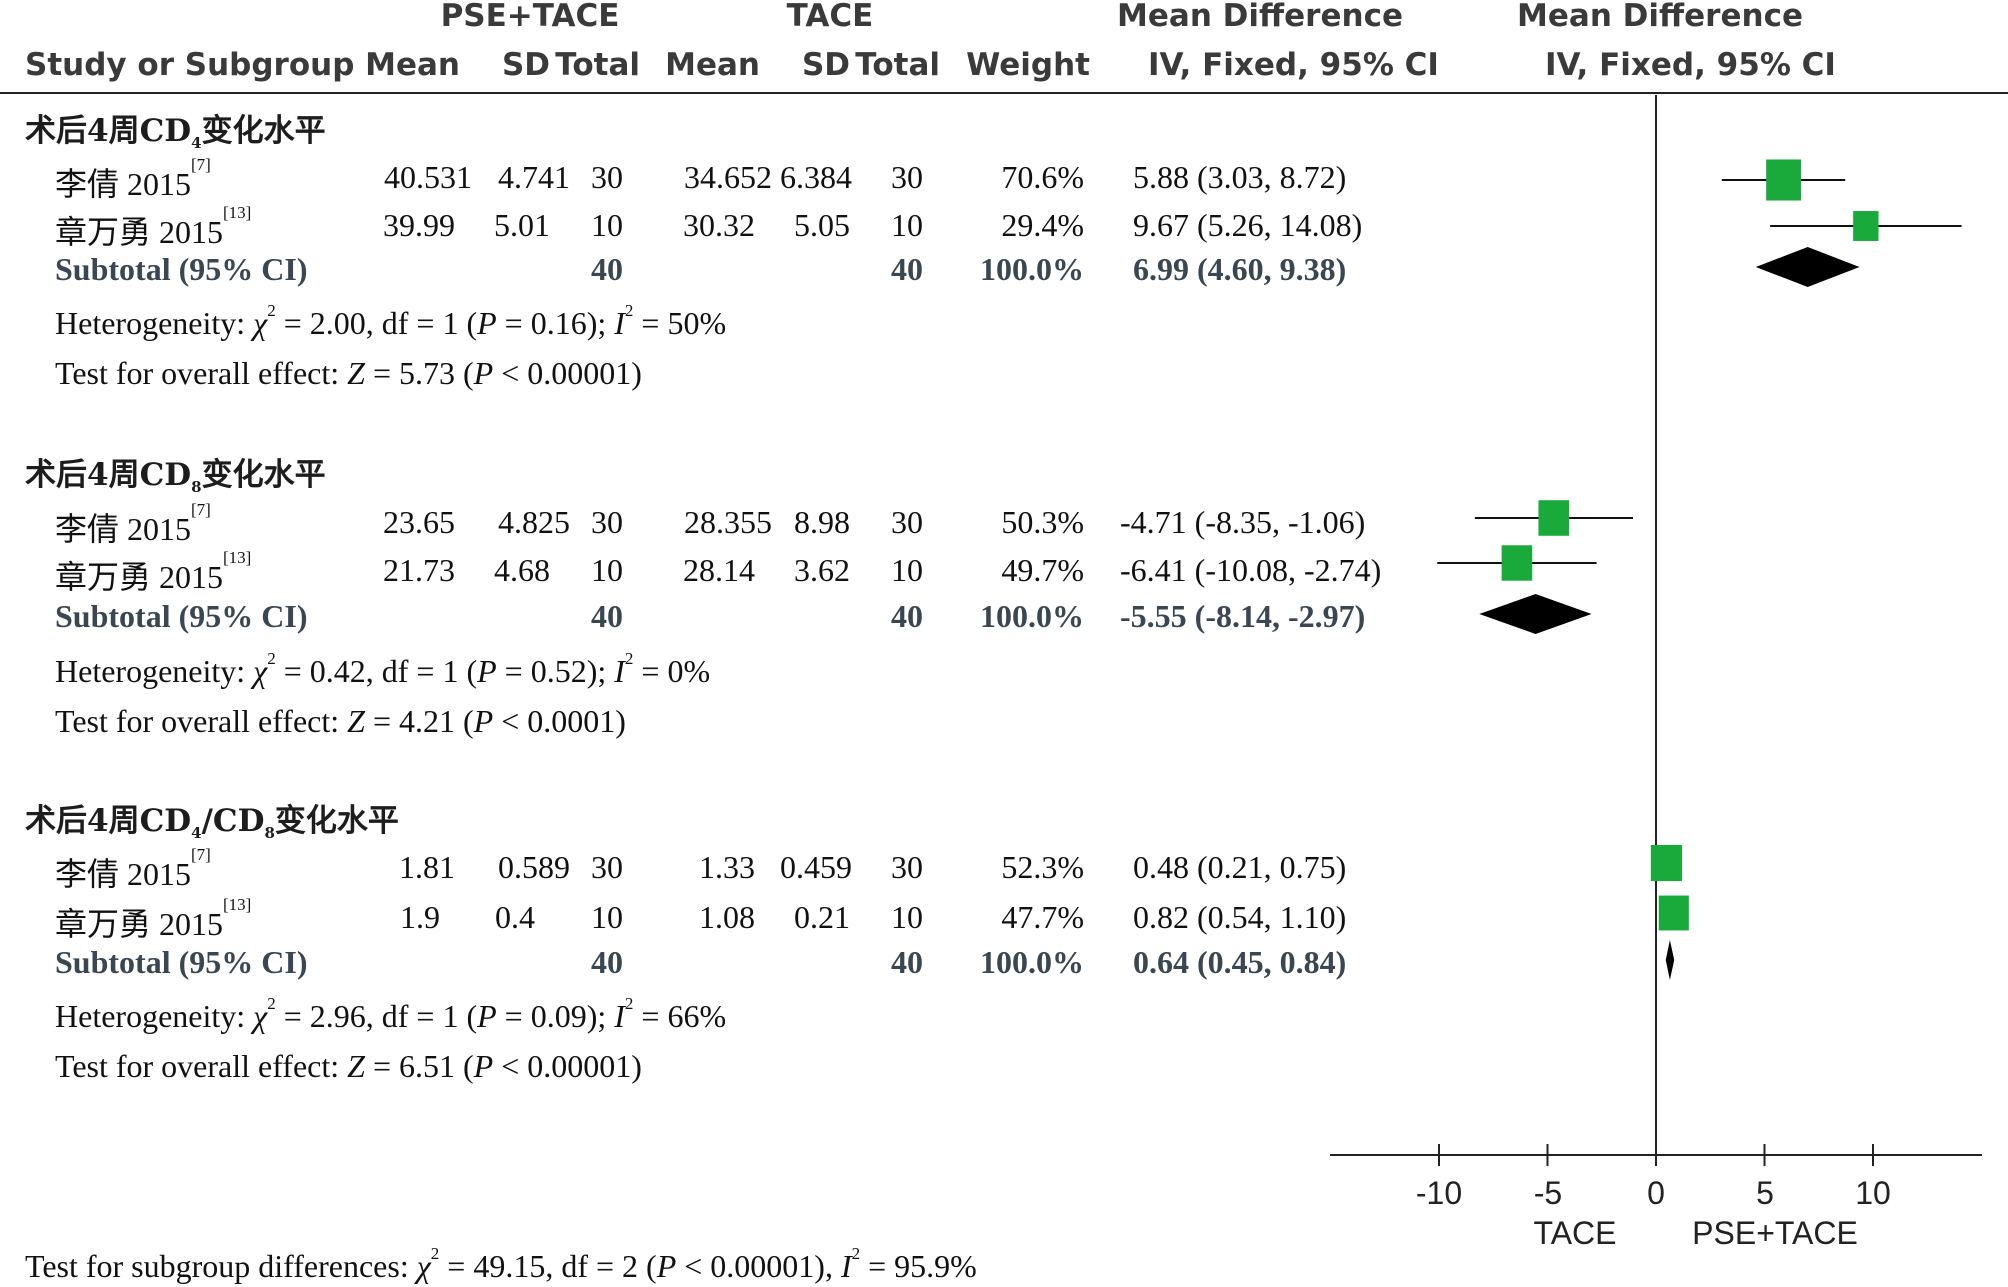 The height and width of the screenshot is (1287, 2008). I want to click on ci-plot-header: IV, Fixed, 95% CI, so click(1690, 65).